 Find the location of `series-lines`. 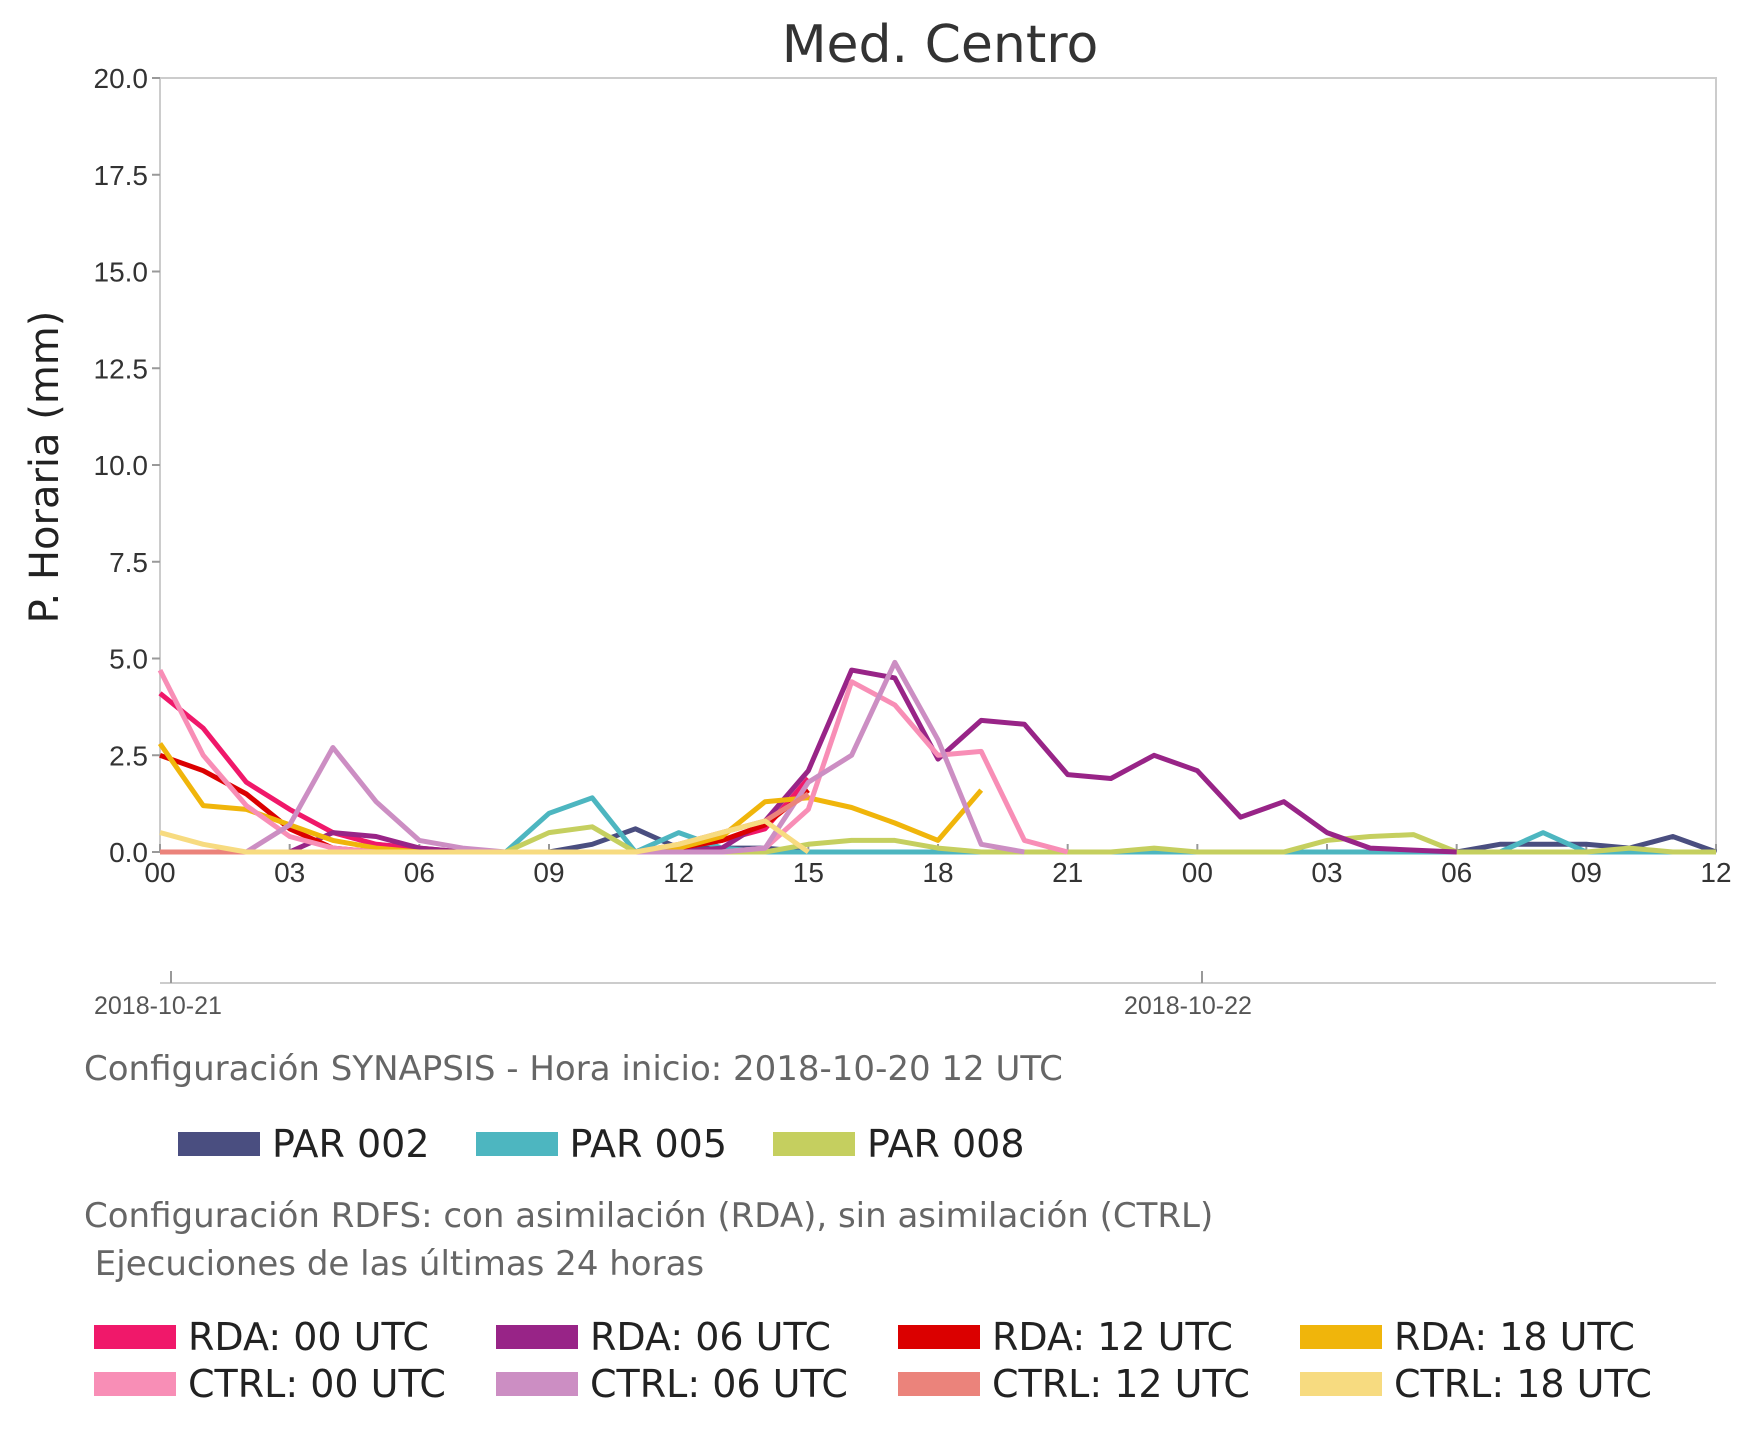

series-lines is located at coordinates (937, 757).